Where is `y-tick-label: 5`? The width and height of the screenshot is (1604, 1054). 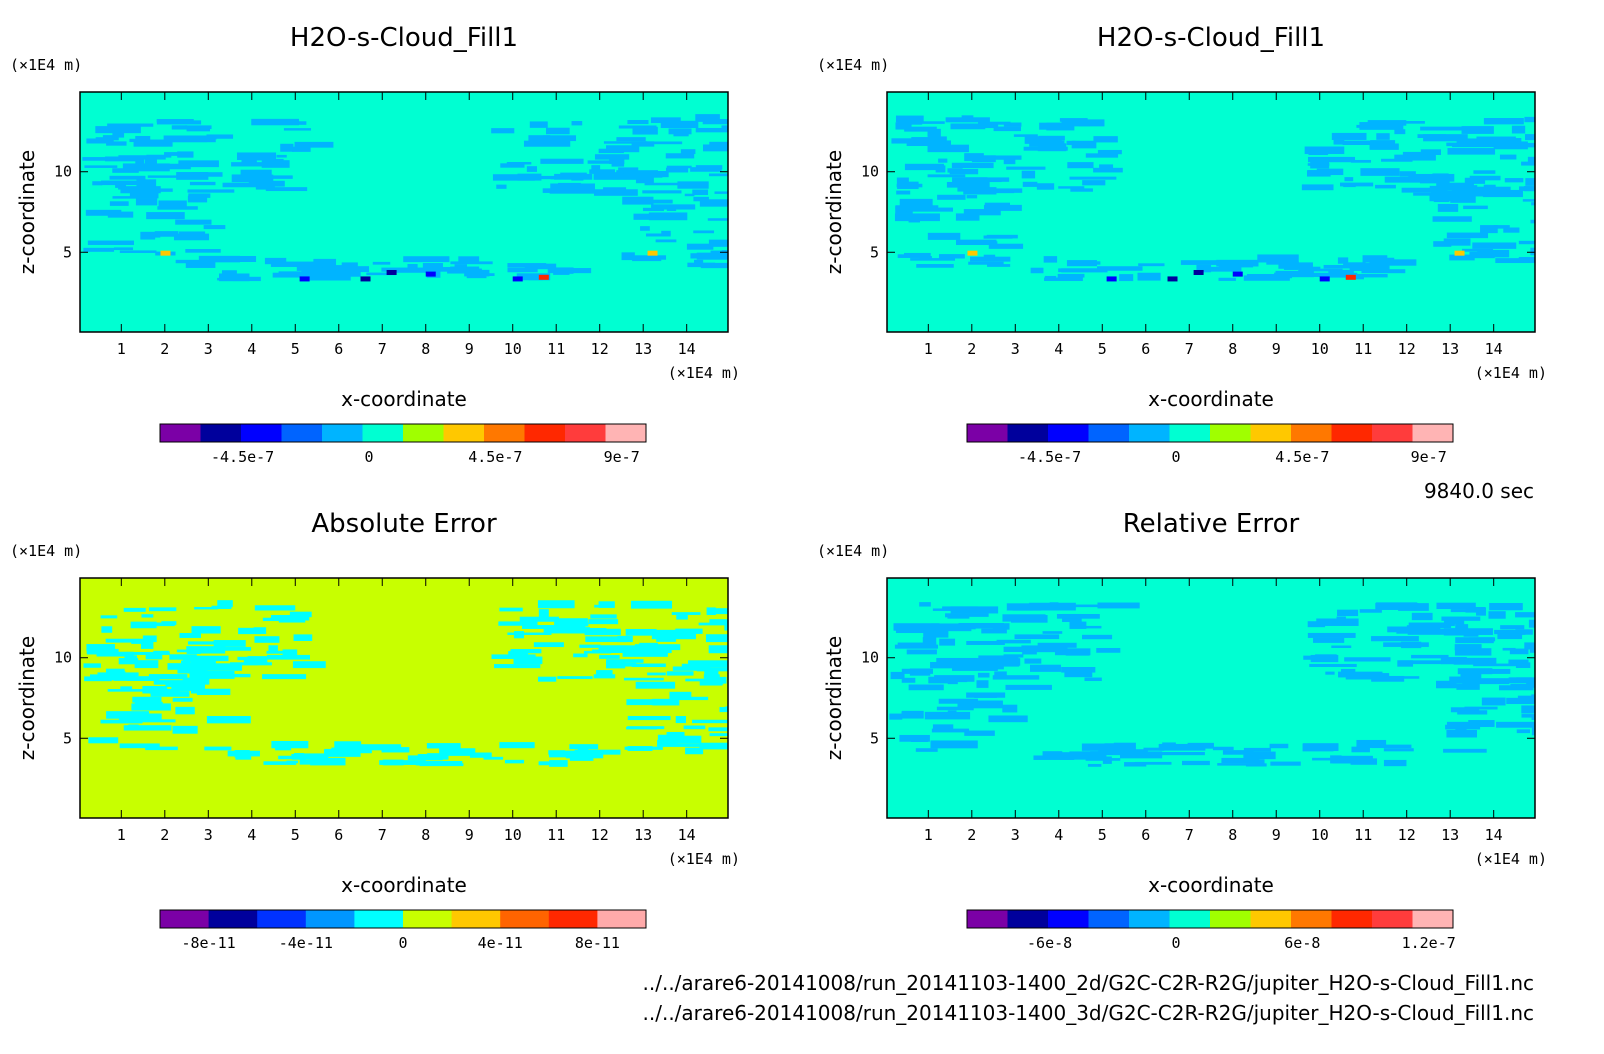
y-tick-label: 5 is located at coordinates (874, 738).